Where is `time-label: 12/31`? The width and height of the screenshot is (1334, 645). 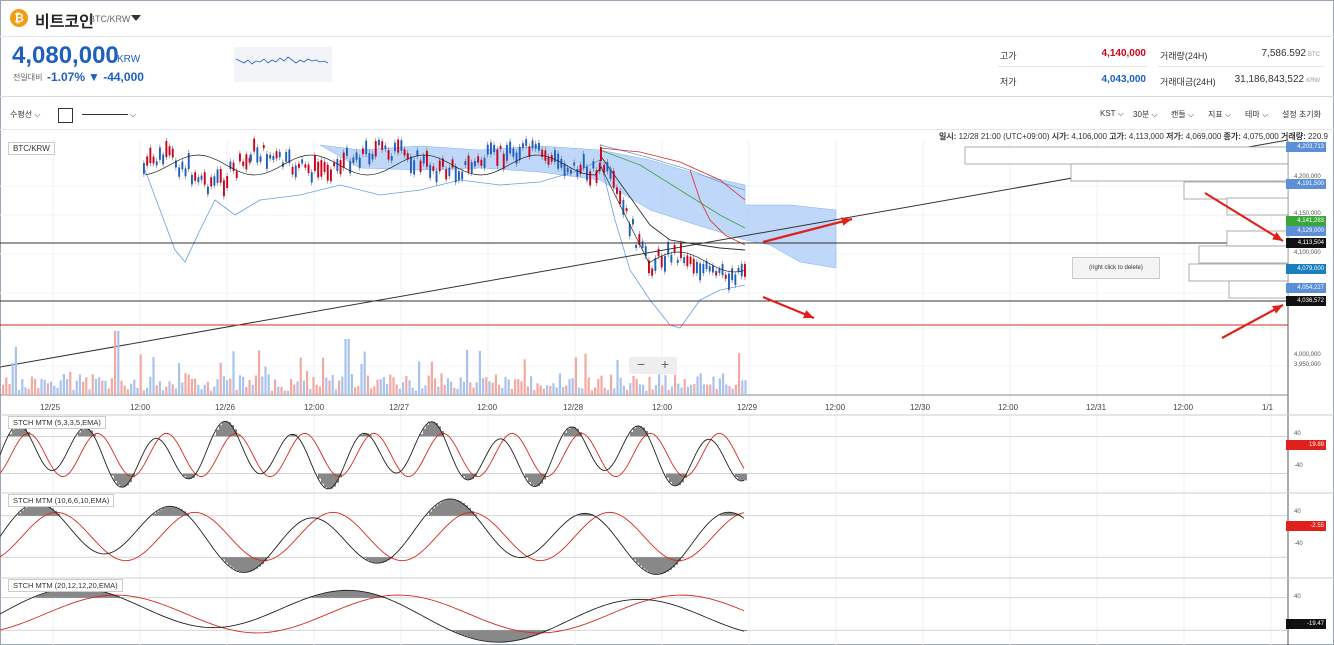 time-label: 12/31 is located at coordinates (1096, 407).